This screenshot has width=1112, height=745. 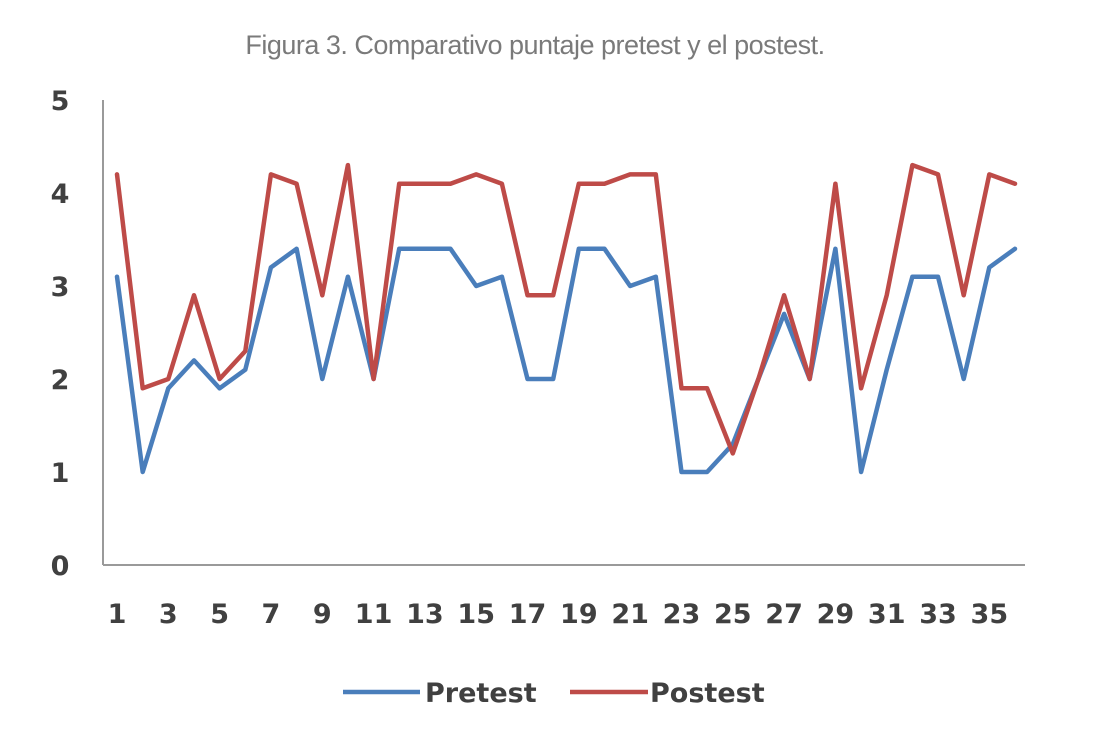 What do you see at coordinates (579, 614) in the screenshot?
I see `x-tick-label: 19` at bounding box center [579, 614].